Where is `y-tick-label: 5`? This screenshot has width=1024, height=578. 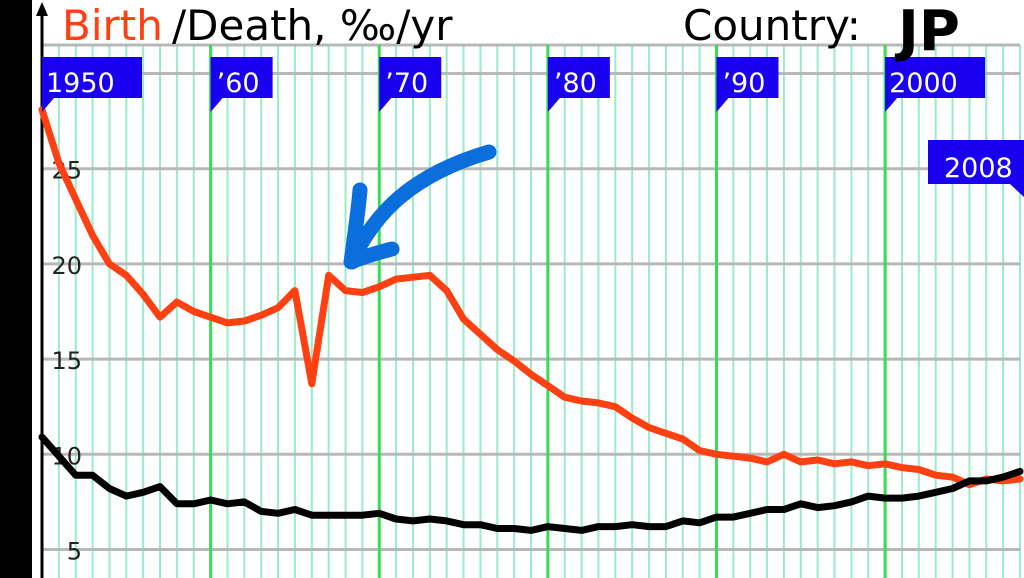
y-tick-label: 5 is located at coordinates (74, 551).